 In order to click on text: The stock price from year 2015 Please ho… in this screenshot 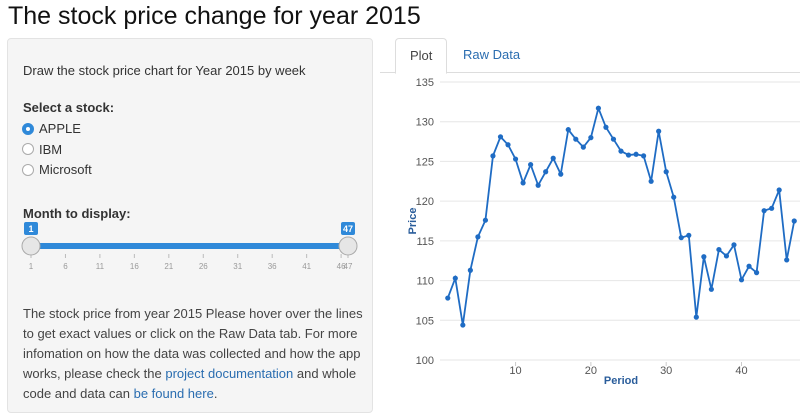, I will do `click(193, 343)`.